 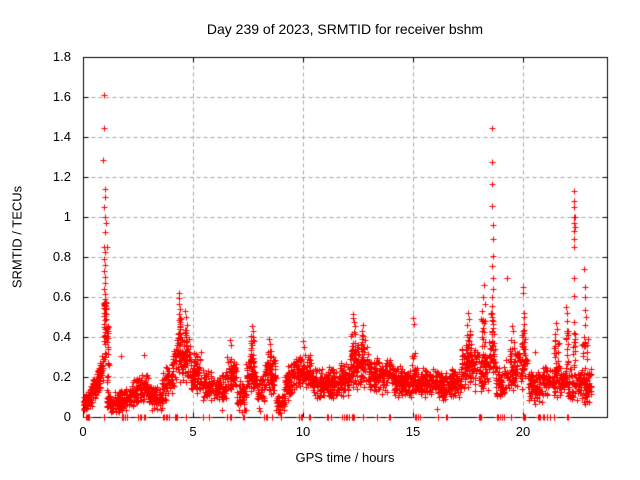 What do you see at coordinates (413, 431) in the screenshot?
I see `x-tick-label: 15` at bounding box center [413, 431].